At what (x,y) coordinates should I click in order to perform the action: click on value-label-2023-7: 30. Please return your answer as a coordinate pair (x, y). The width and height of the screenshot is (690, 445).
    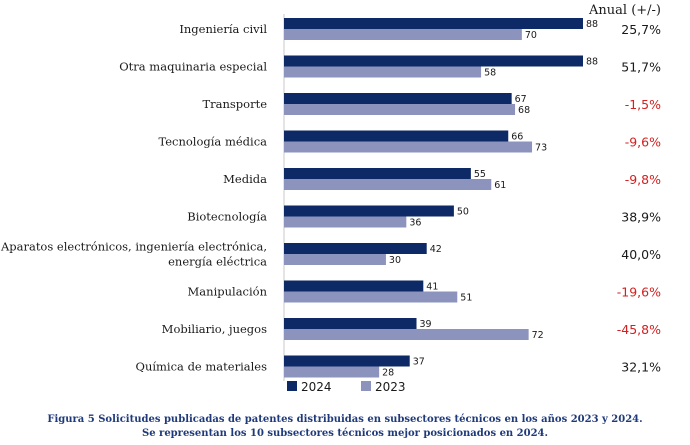
    Looking at the image, I should click on (395, 260).